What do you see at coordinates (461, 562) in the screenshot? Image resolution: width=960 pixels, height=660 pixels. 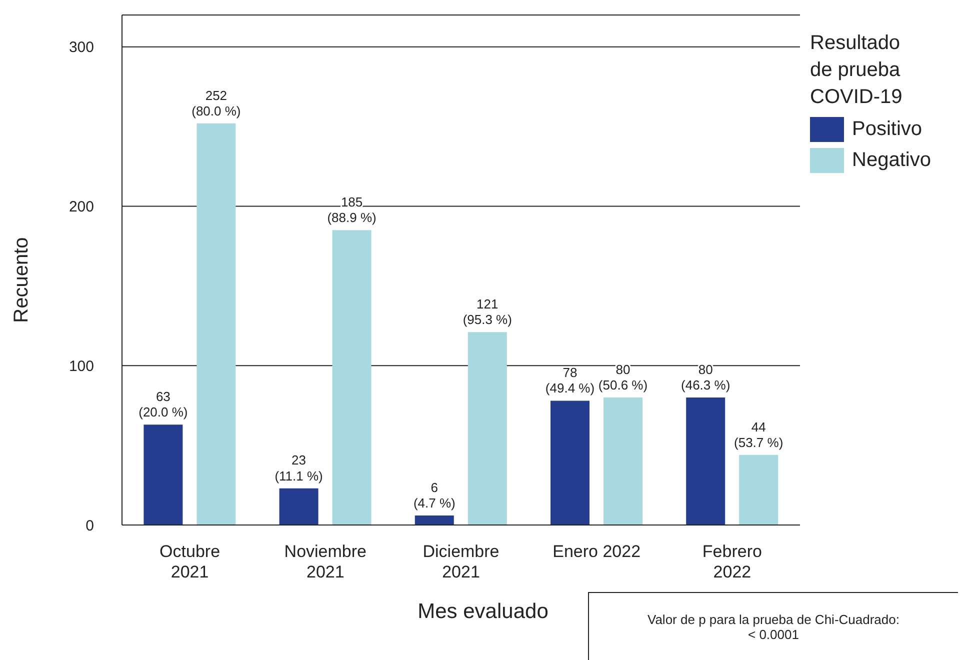 I see `x-tick-label: Diciembre 2021` at bounding box center [461, 562].